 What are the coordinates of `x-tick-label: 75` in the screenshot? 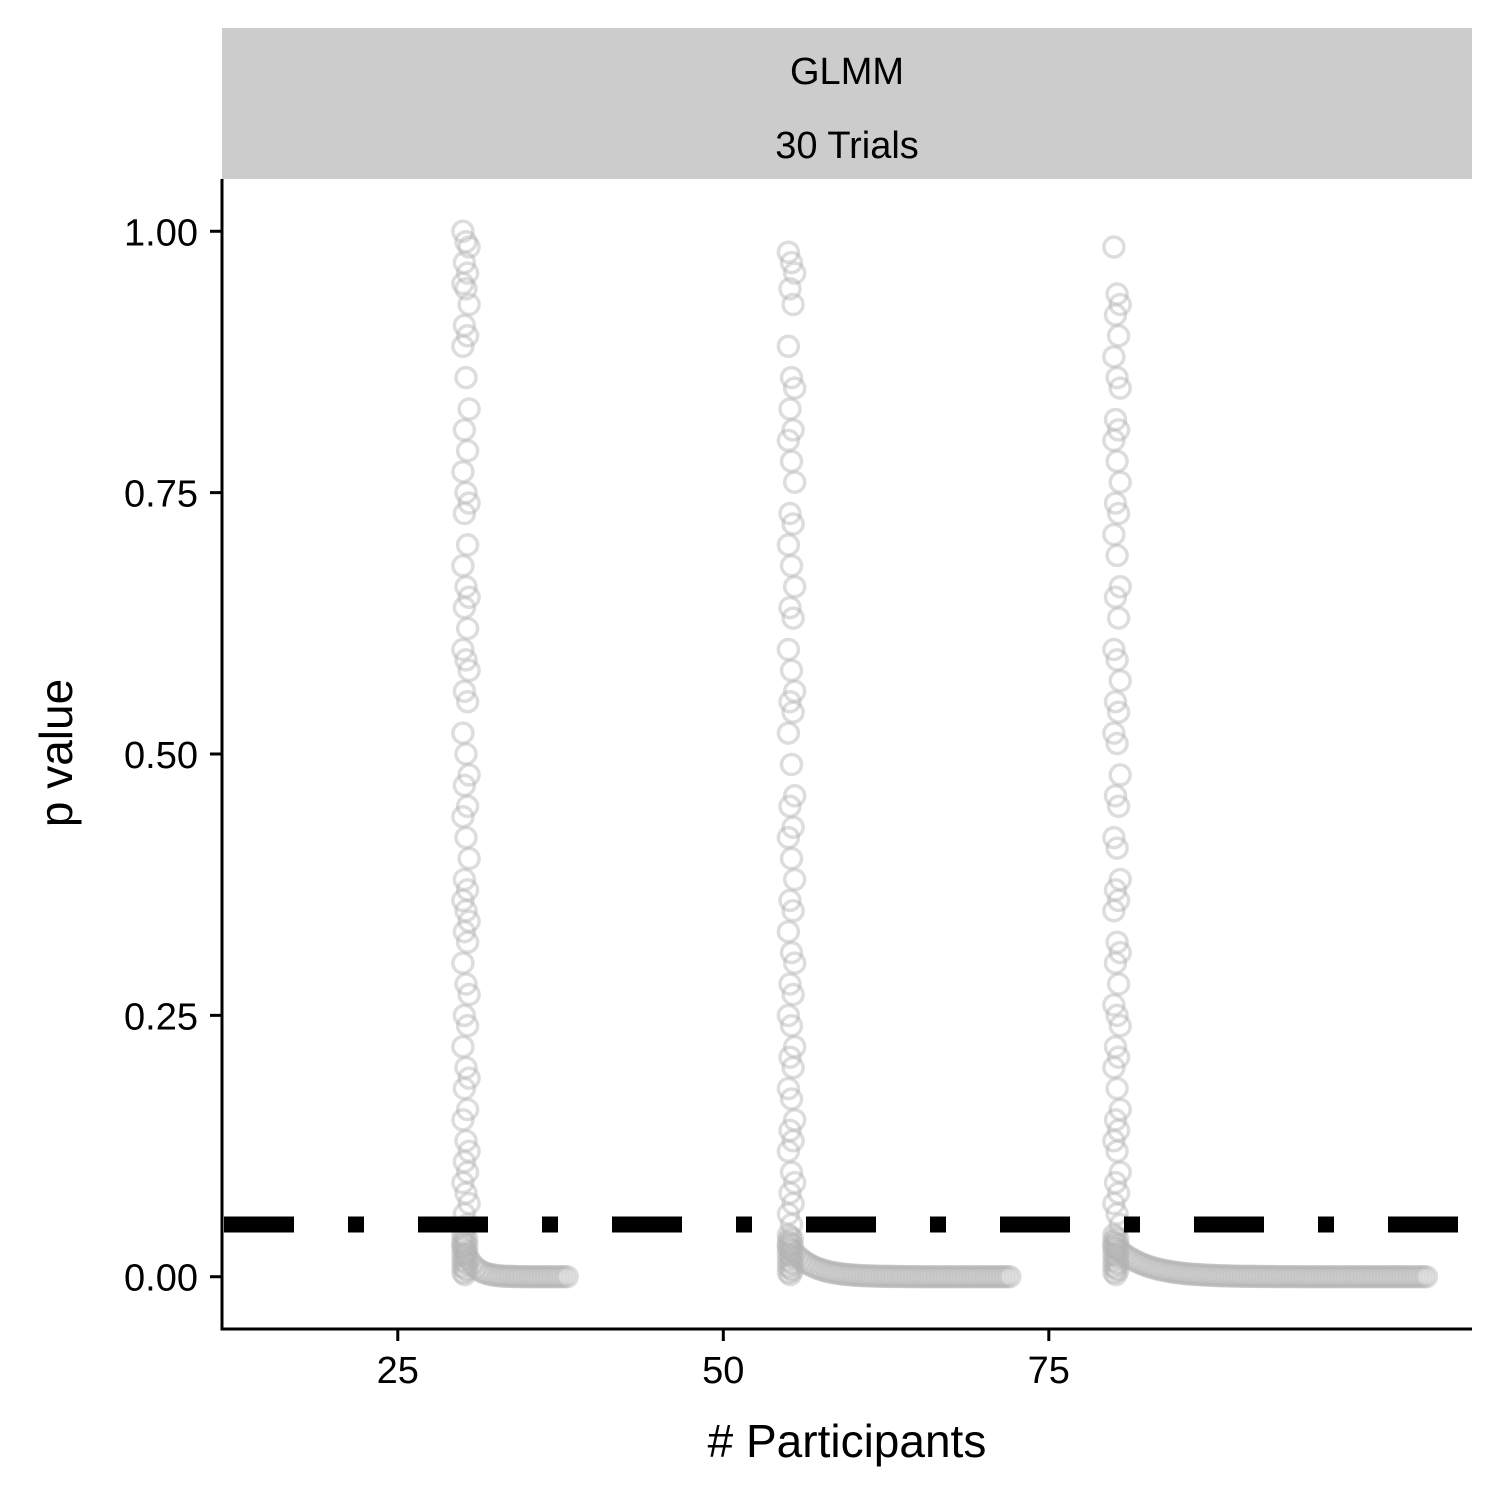 It's located at (1049, 1371).